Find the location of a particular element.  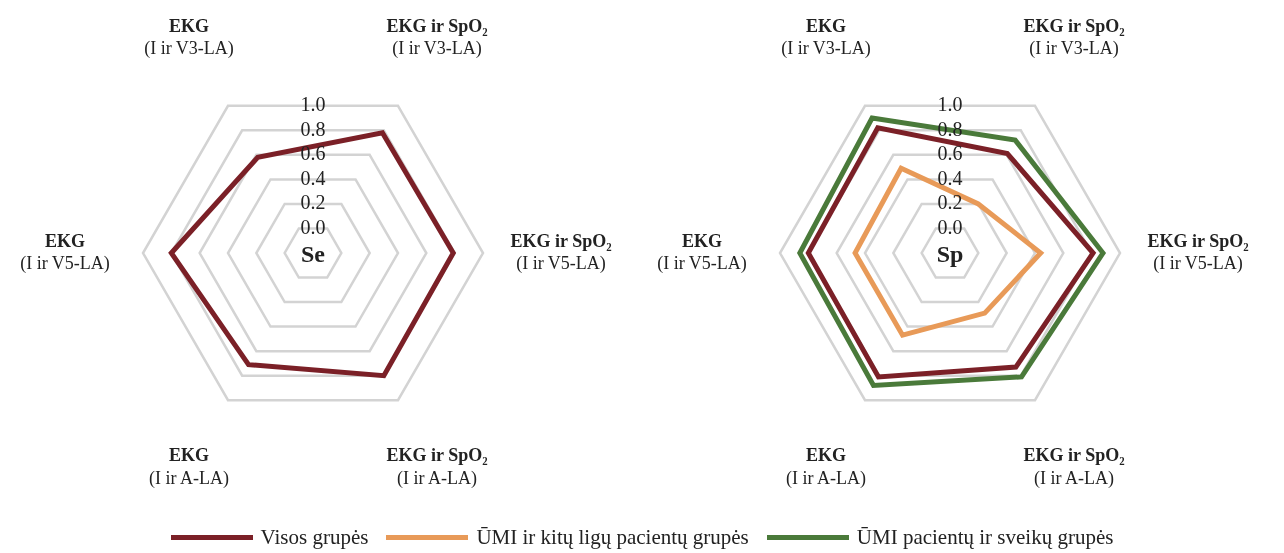

text: Se is located at coordinates (313, 254).